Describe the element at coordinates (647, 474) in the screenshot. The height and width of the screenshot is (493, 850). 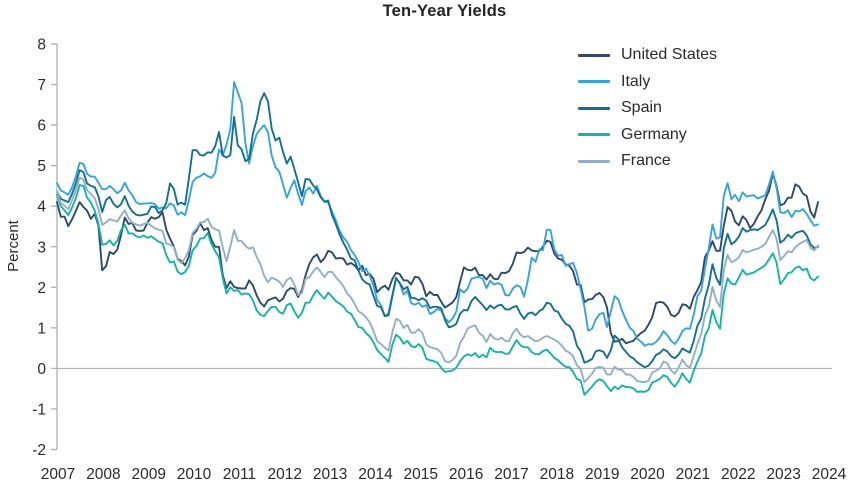
I see `x-tick-label: 2020` at that location.